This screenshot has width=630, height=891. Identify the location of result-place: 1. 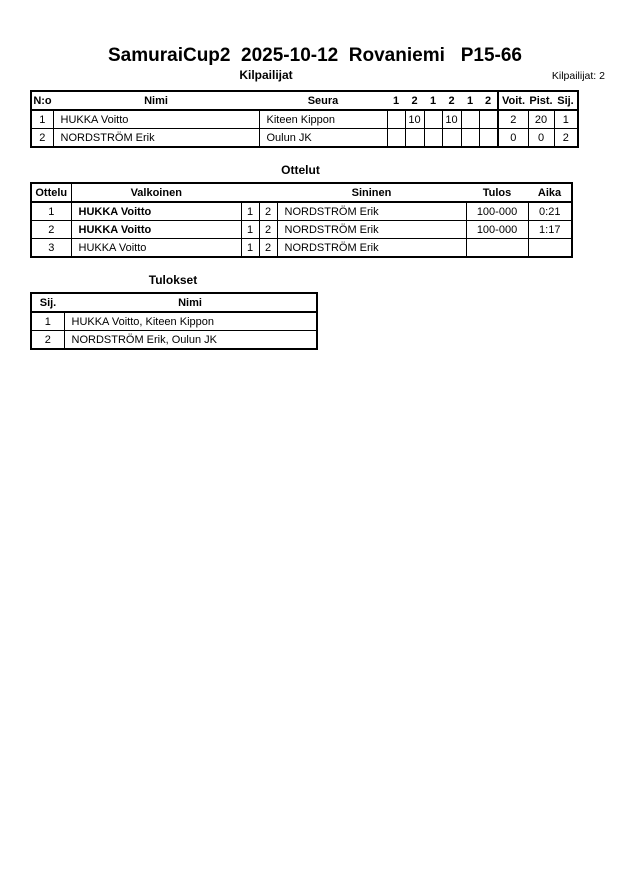
(47, 321).